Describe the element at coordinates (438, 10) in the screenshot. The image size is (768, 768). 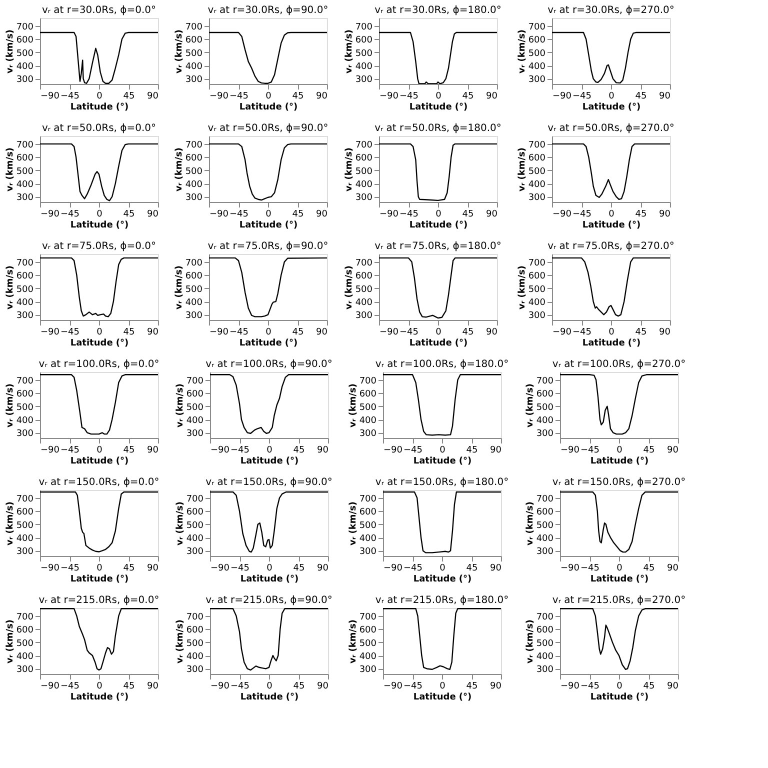
I see `chart-title: vᵣ at r=30.0Rs, ϕ=180.0°` at that location.